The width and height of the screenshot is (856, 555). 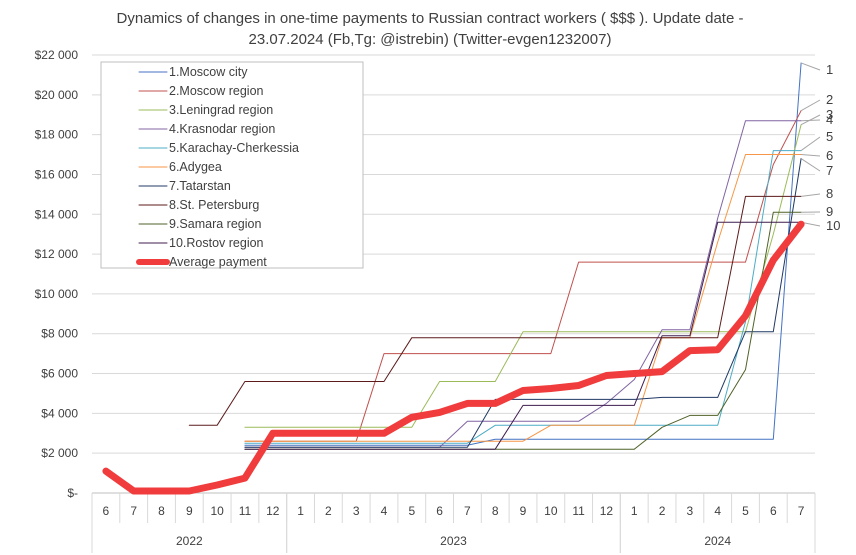 I want to click on legend-entry: 1.Moscow city, so click(x=208, y=72).